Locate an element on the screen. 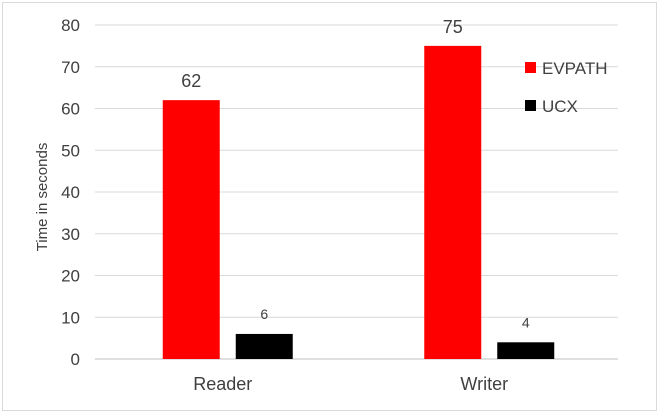 This screenshot has width=661, height=415. category-label: Reader is located at coordinates (222, 384).